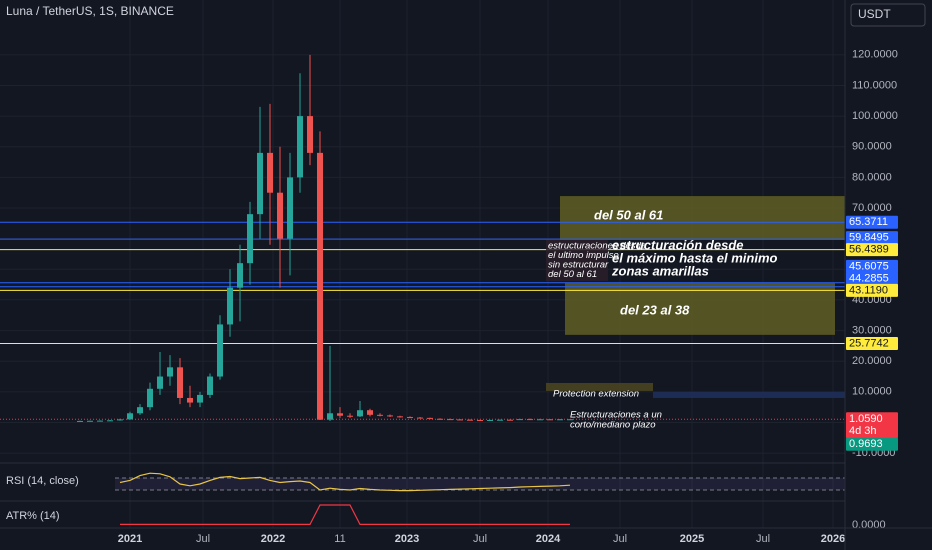 The image size is (932, 550). What do you see at coordinates (874, 85) in the screenshot?
I see `y-tick-label: 110.0000` at bounding box center [874, 85].